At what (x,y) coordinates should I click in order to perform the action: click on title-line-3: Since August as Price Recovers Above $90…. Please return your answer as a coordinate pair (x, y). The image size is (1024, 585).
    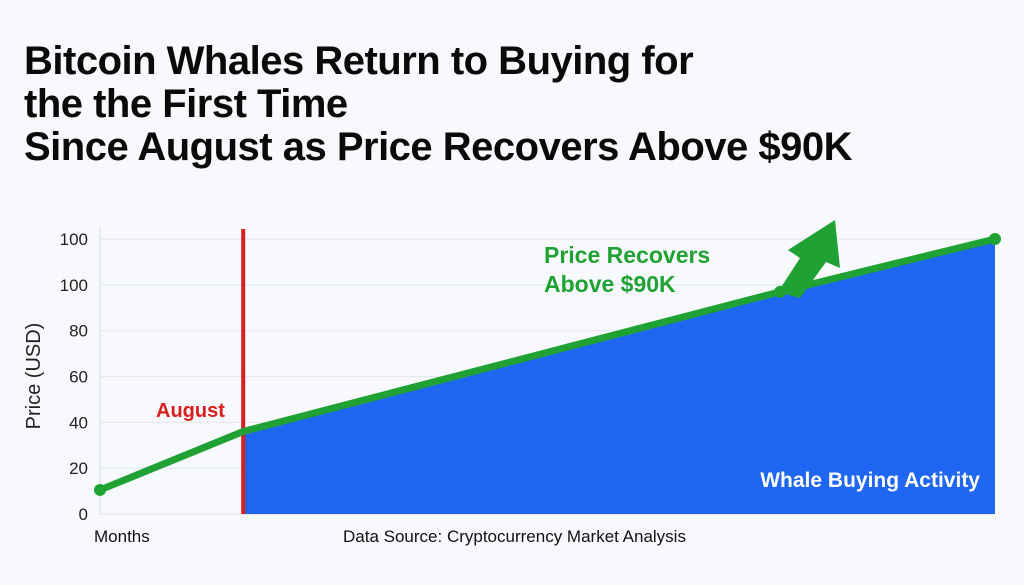
    Looking at the image, I should click on (438, 147).